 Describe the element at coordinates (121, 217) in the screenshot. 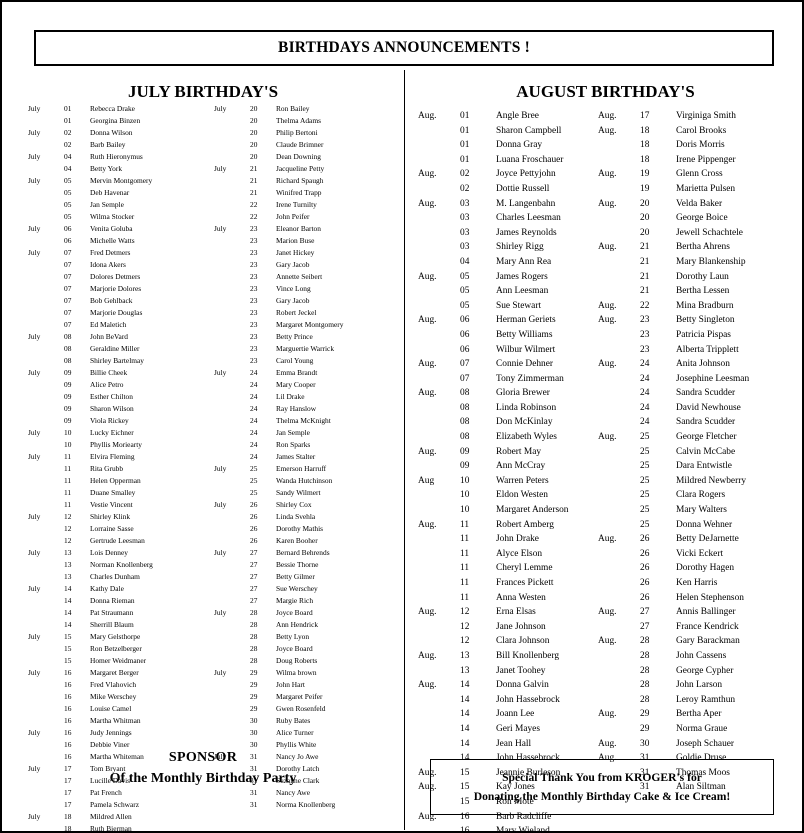

I see `birthday-row: 05 Wilma Stocker` at that location.